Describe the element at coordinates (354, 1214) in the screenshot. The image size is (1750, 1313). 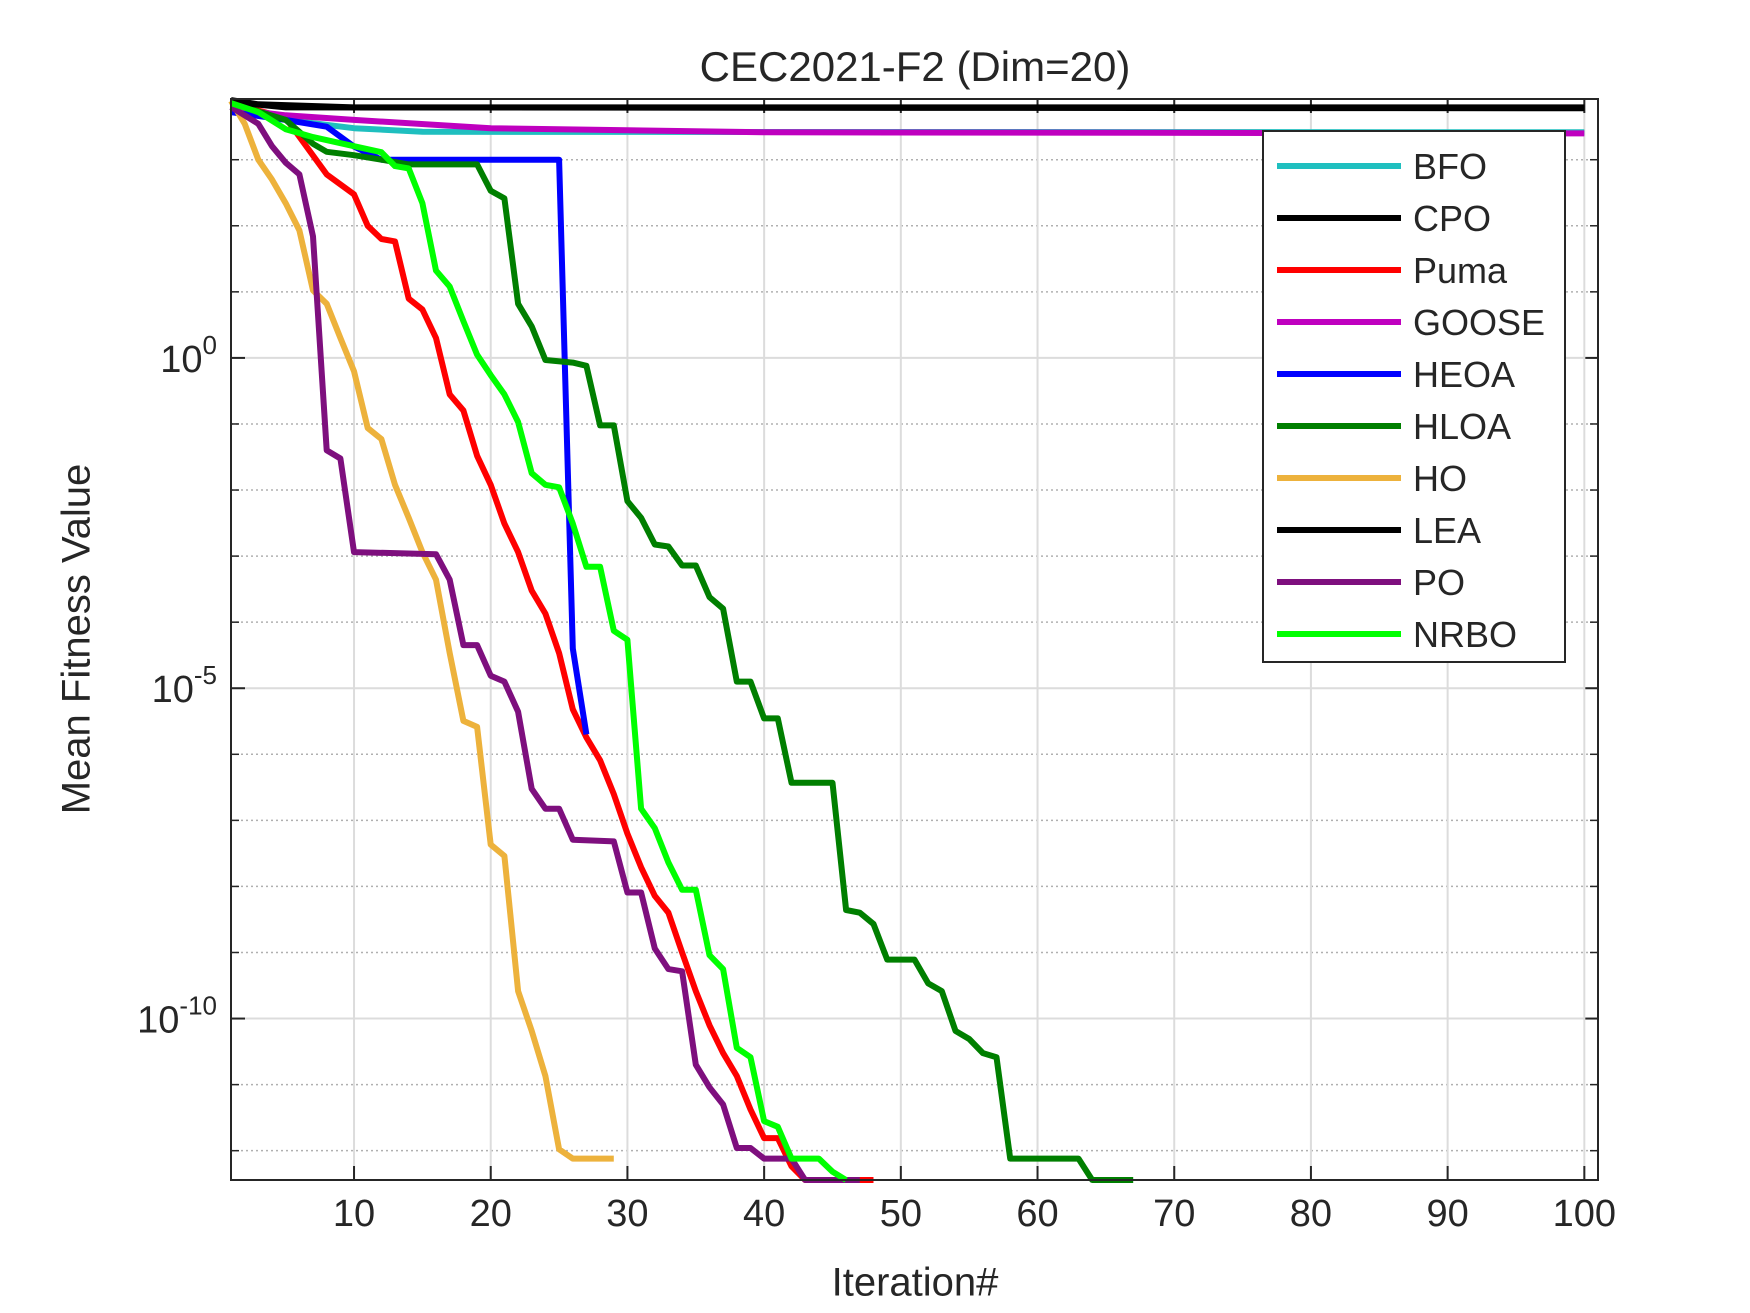
I see `x-tick-label: 10` at that location.